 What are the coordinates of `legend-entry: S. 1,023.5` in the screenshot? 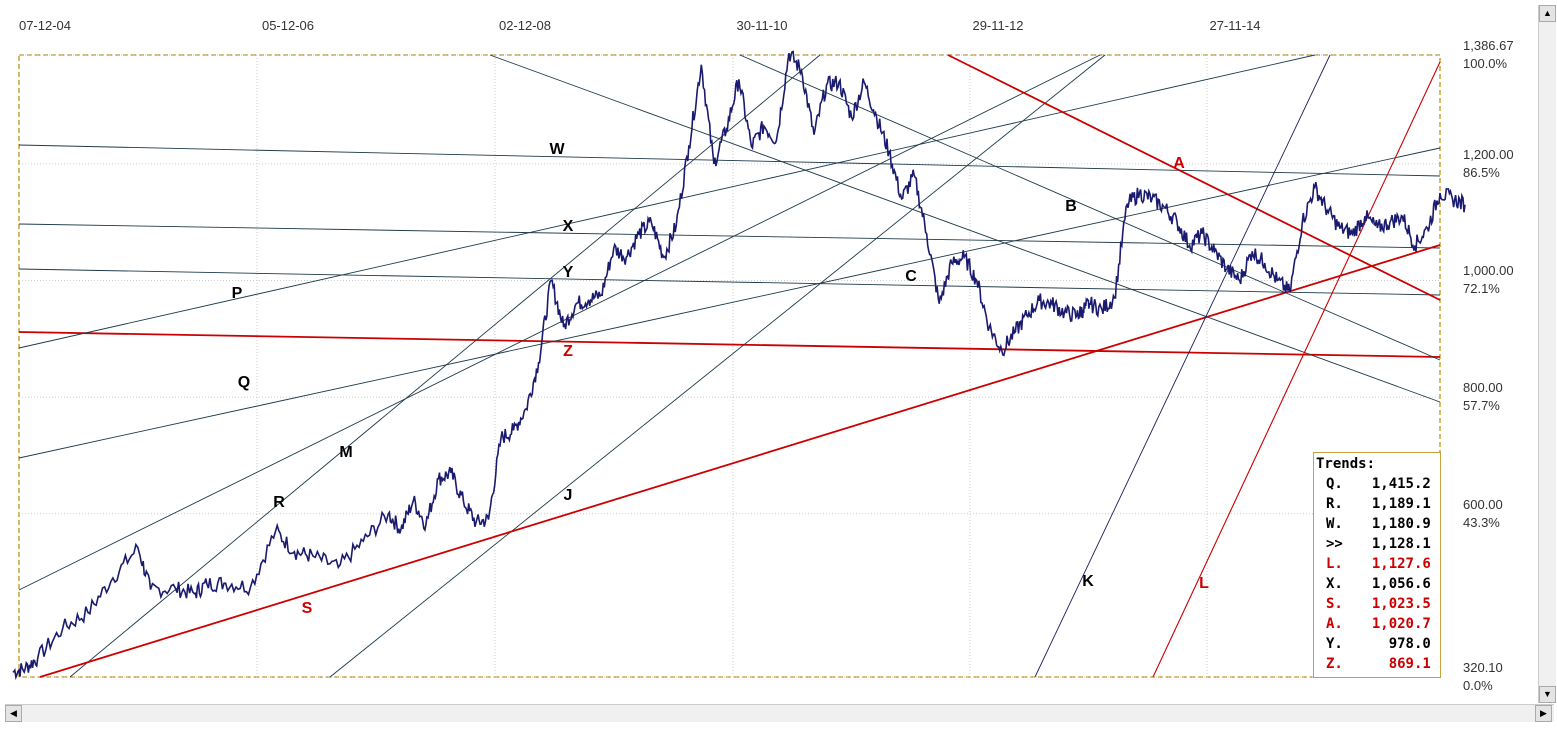 It's located at (1378, 604).